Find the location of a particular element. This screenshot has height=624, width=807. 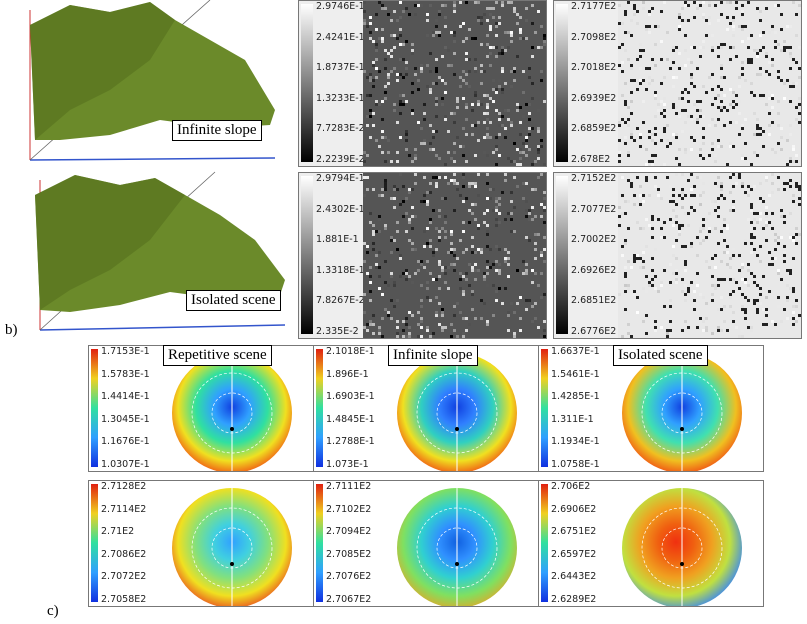

colorbar-label: 2.6443E2 is located at coordinates (574, 577).